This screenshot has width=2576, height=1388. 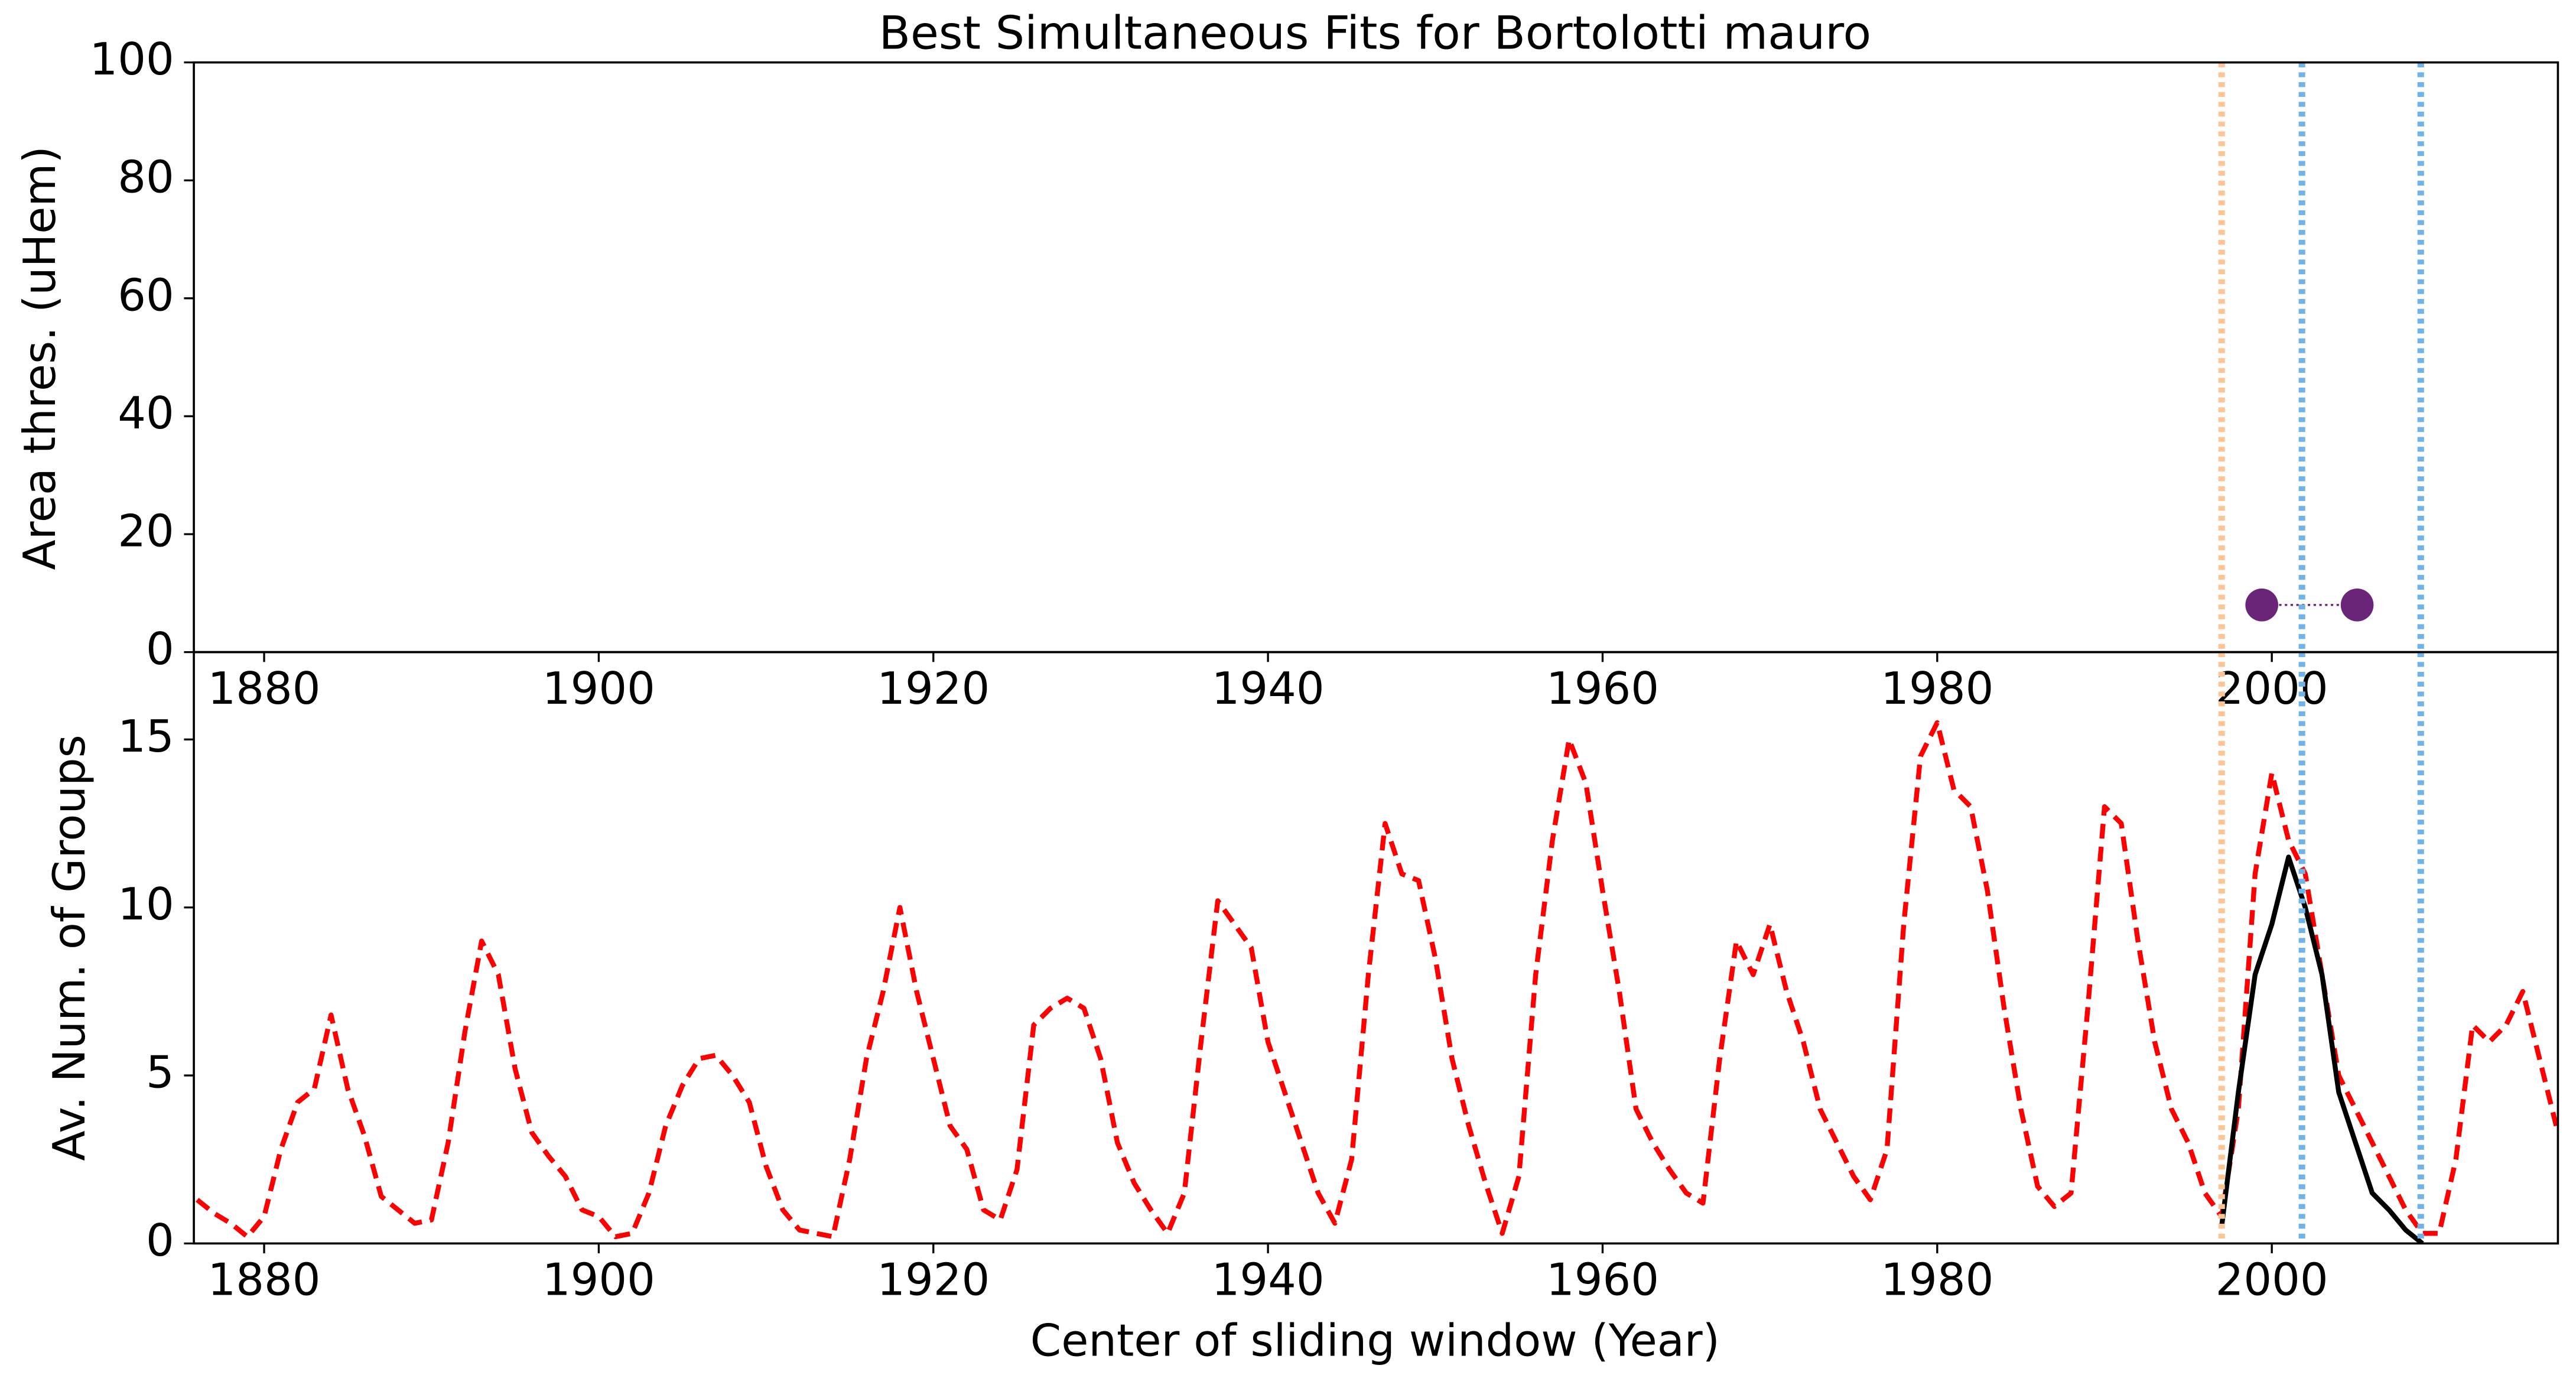 I want to click on y-tick-label: 15, so click(x=146, y=736).